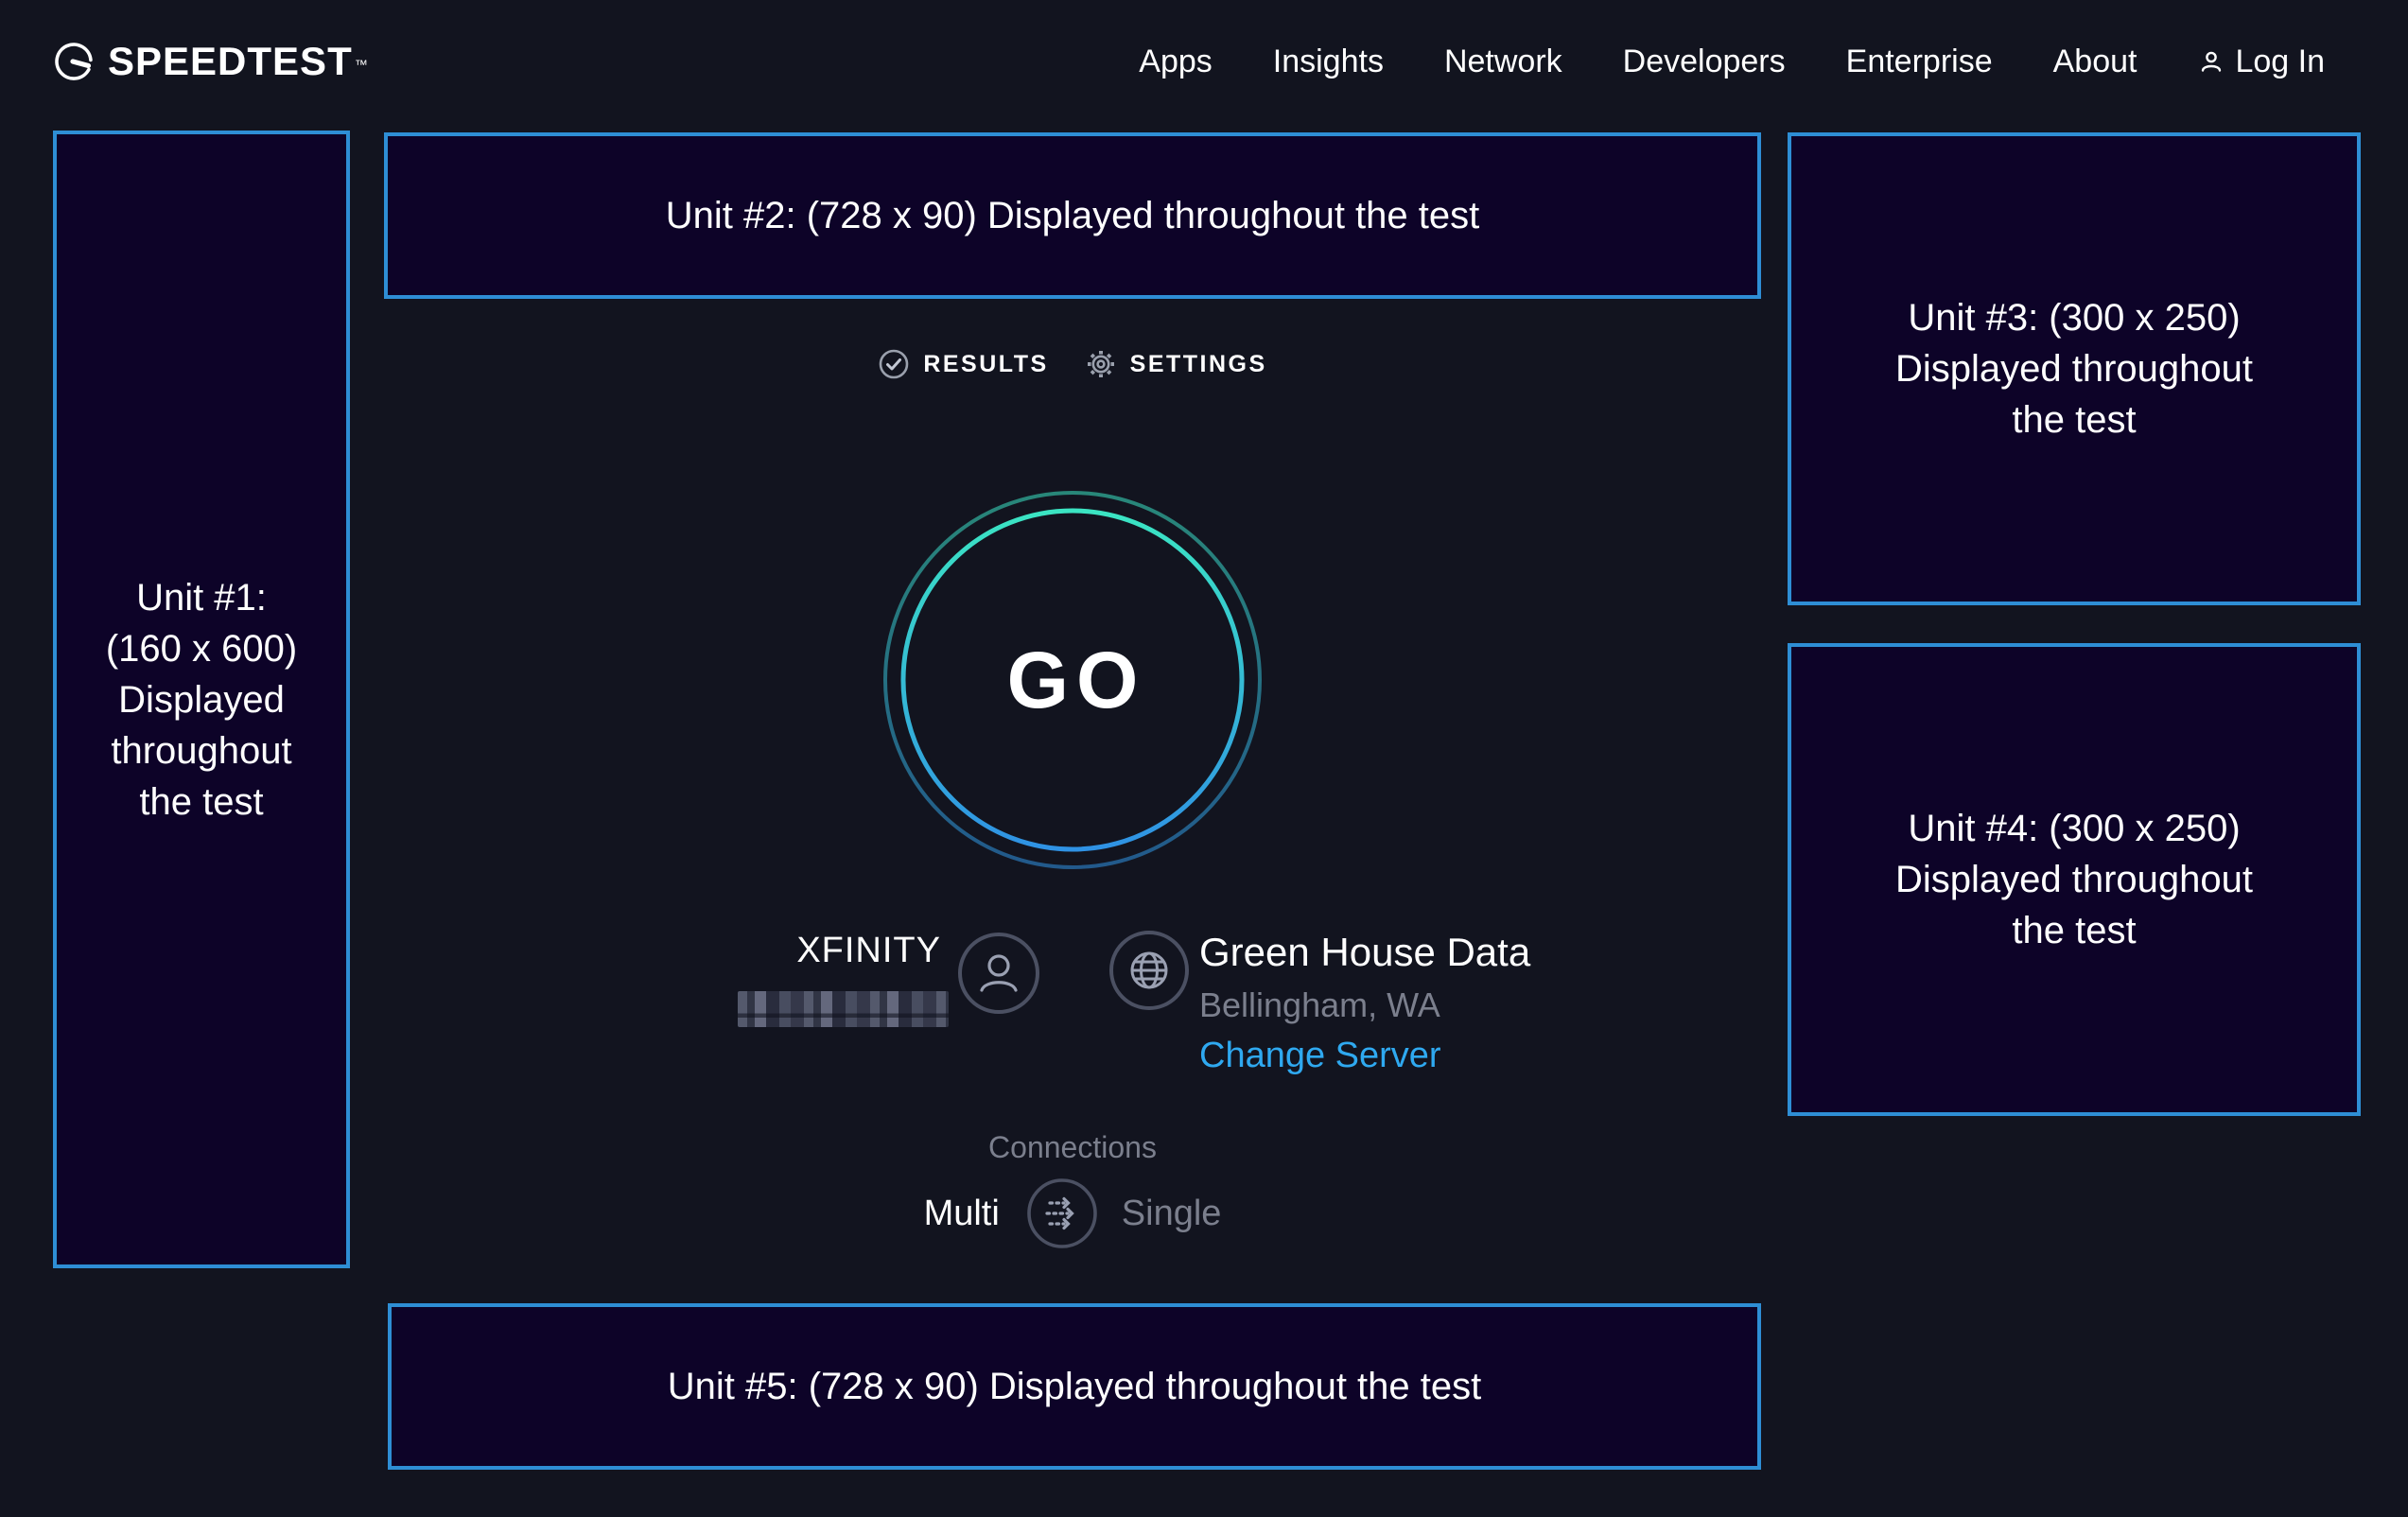  I want to click on nav-item-network: Network, so click(1503, 61).